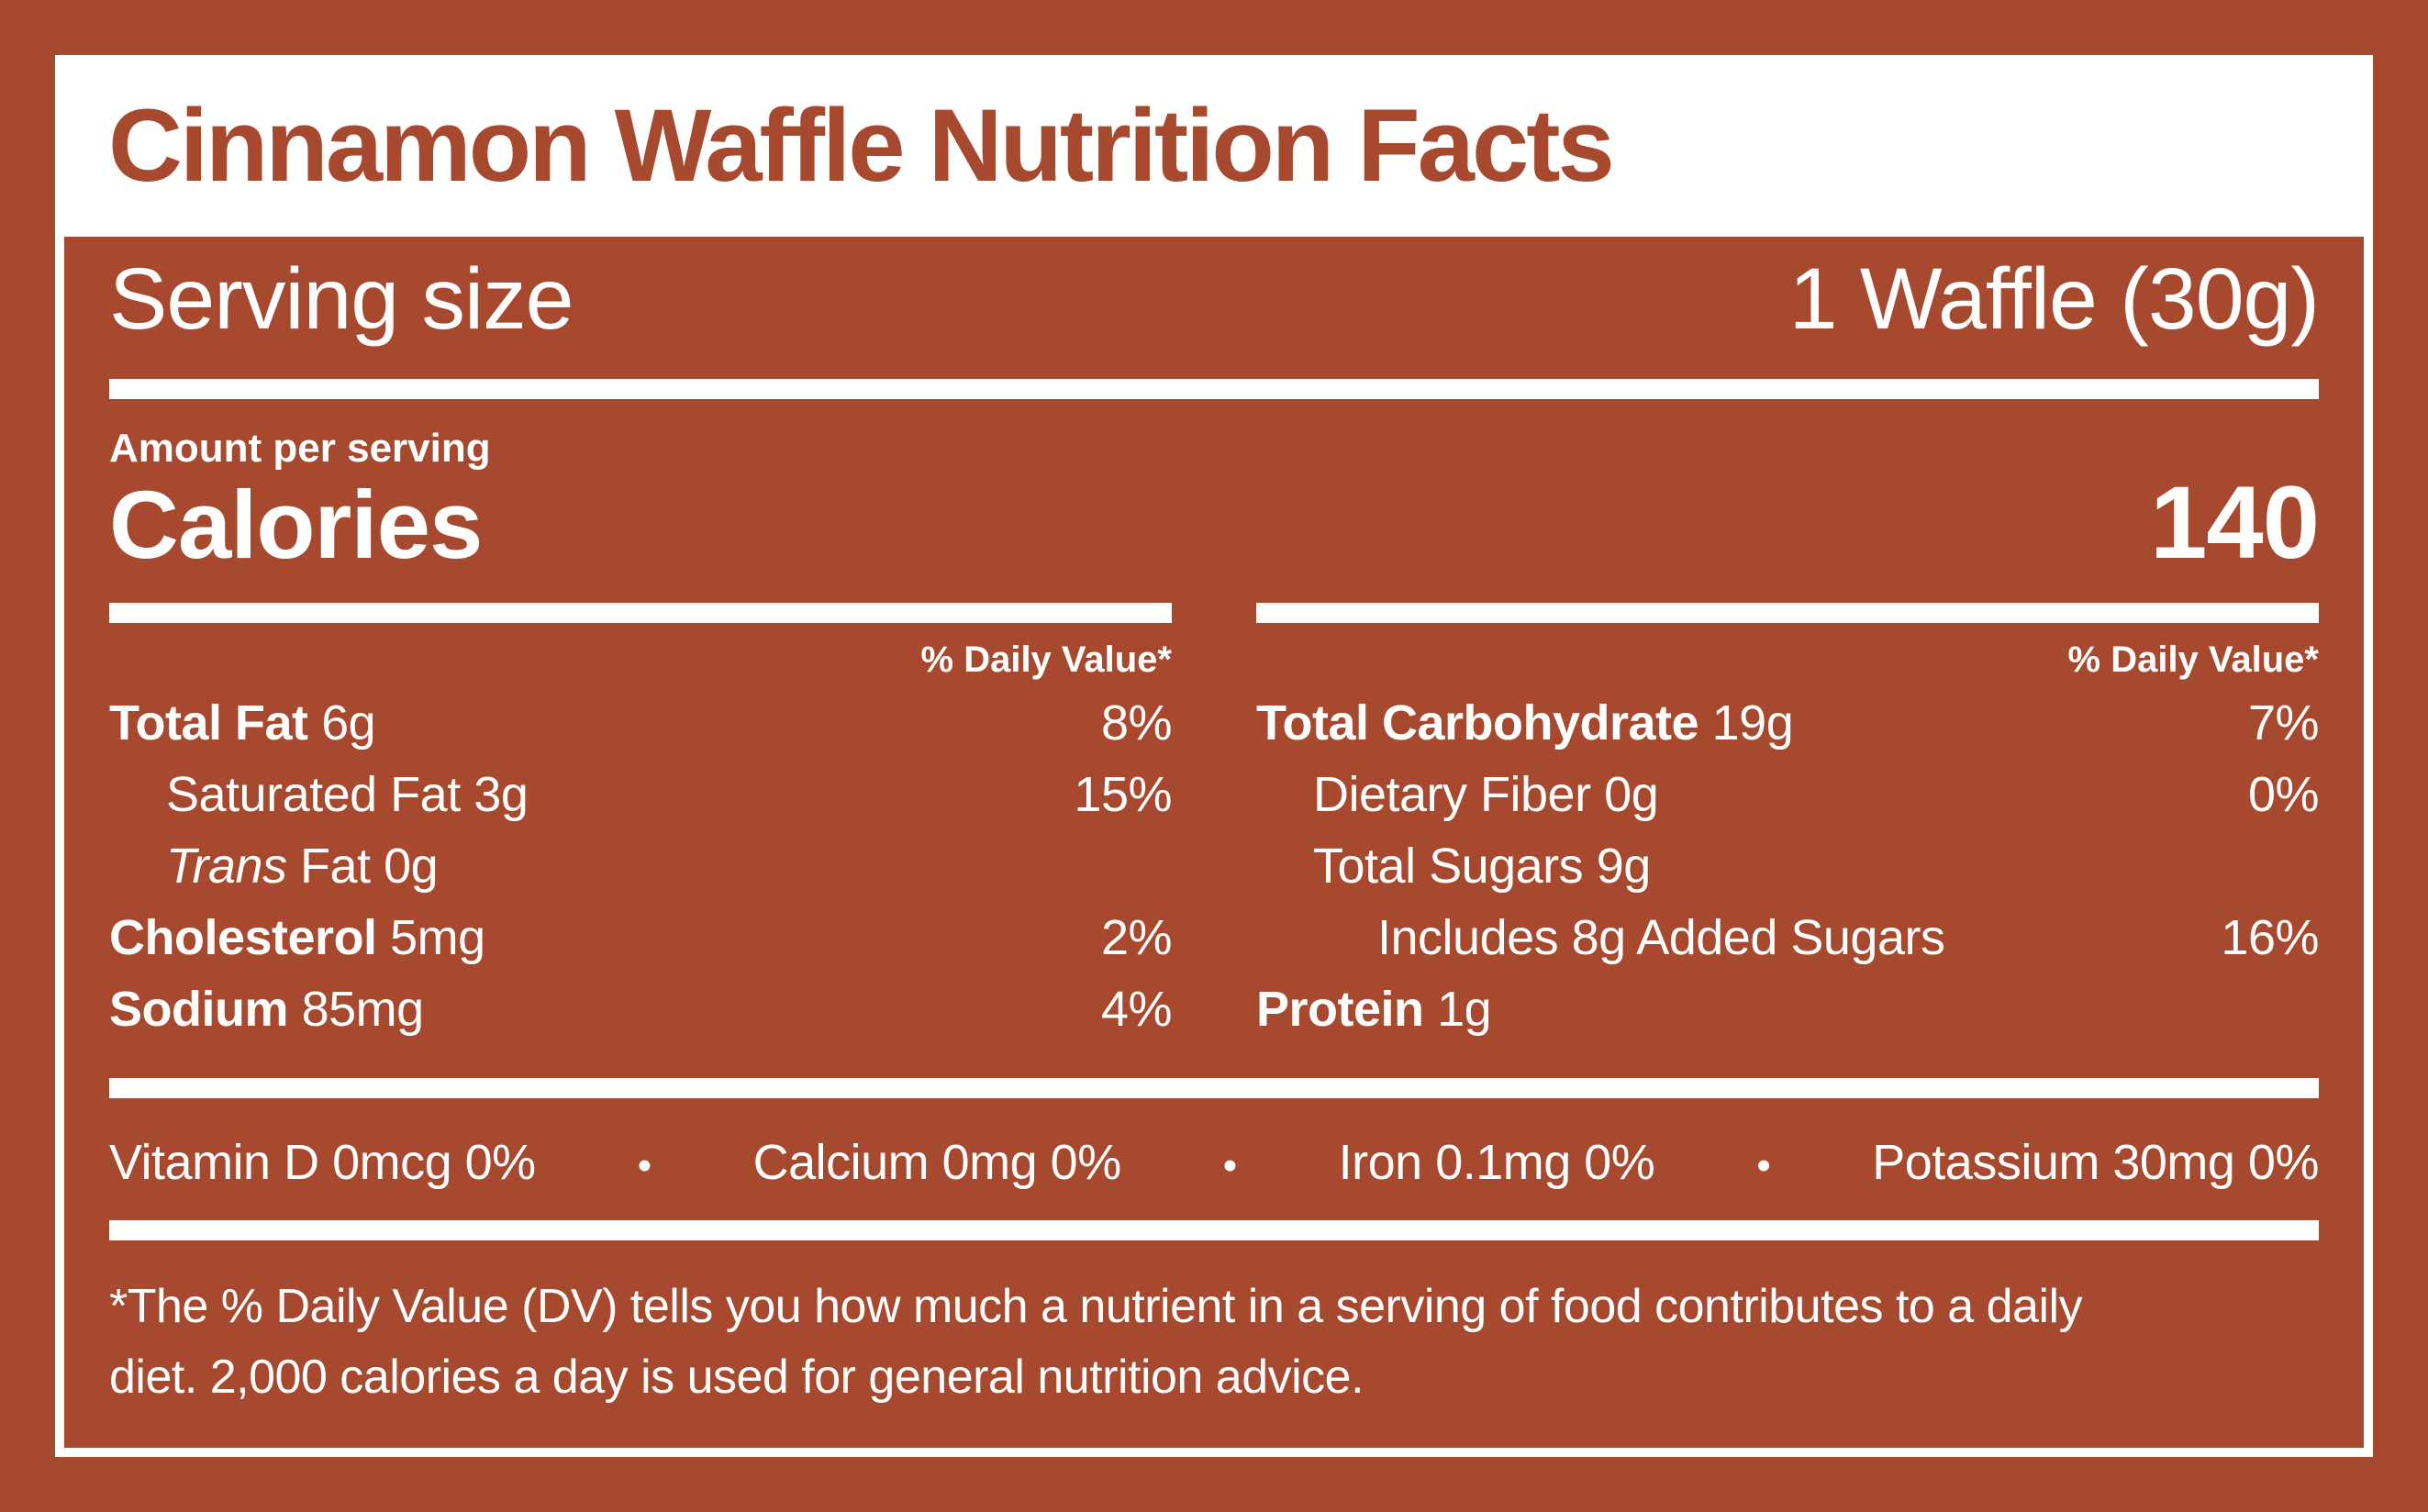 This screenshot has width=2428, height=1512. What do you see at coordinates (2095, 1163) in the screenshot?
I see `micronutrient-item: Potassium 30mg 0%` at bounding box center [2095, 1163].